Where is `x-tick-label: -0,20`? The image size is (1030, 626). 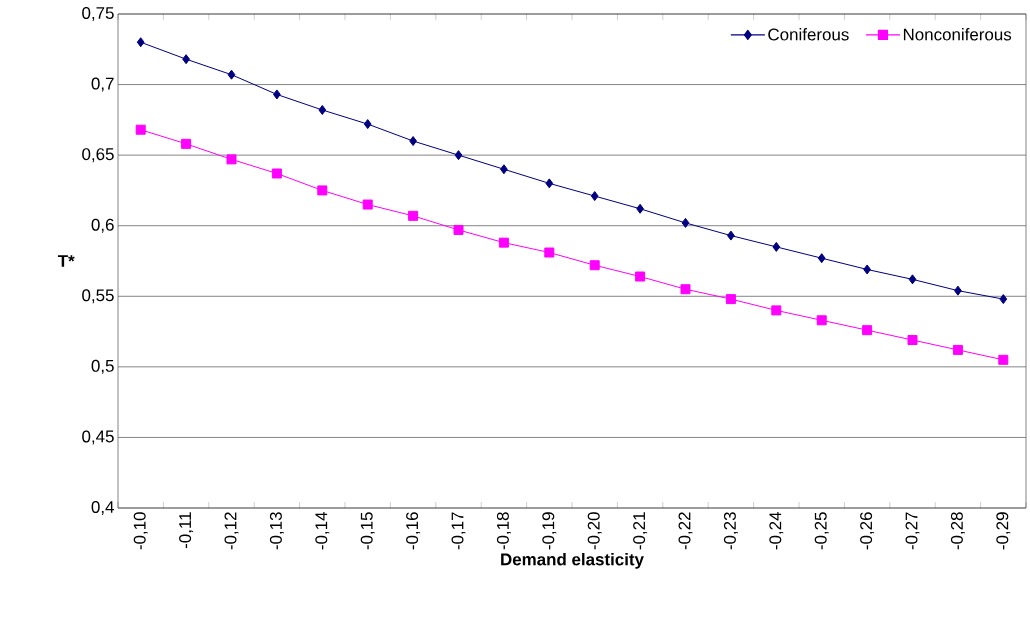 x-tick-label: -0,20 is located at coordinates (594, 531).